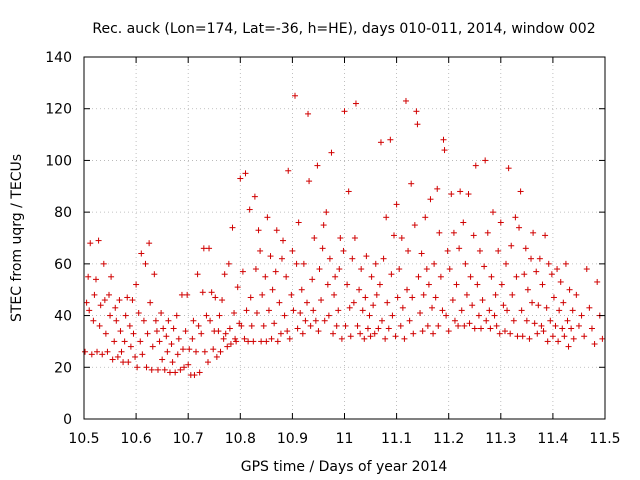 The image size is (640, 480). Describe the element at coordinates (552, 439) in the screenshot. I see `x-tick-label: 11.4` at that location.